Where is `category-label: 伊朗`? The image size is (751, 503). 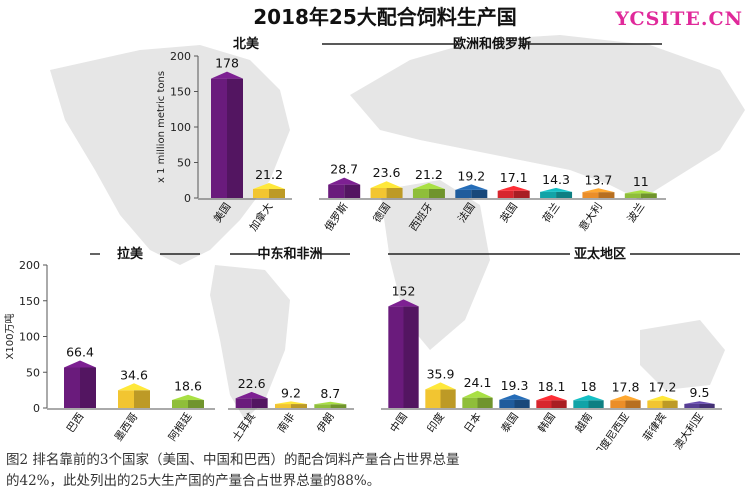 category-label: 伊朗 is located at coordinates (326, 423).